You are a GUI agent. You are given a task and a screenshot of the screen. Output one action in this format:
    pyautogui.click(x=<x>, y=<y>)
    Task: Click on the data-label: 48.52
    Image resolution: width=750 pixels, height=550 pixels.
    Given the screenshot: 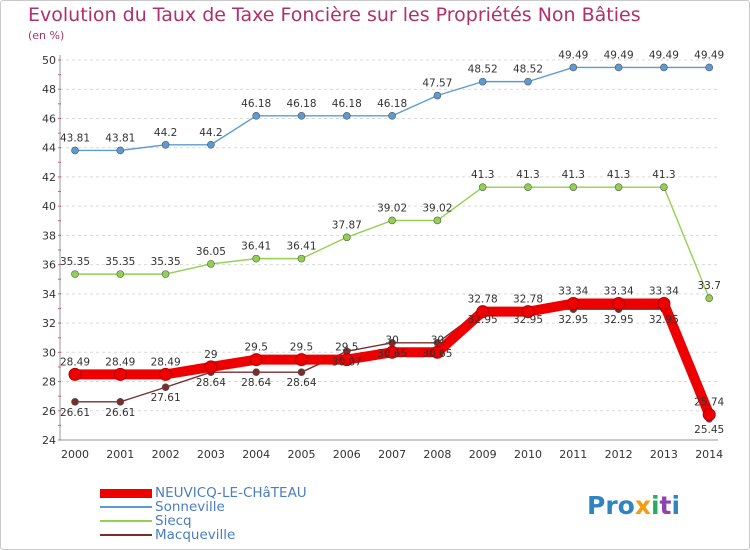 What is the action you would take?
    pyautogui.click(x=483, y=70)
    